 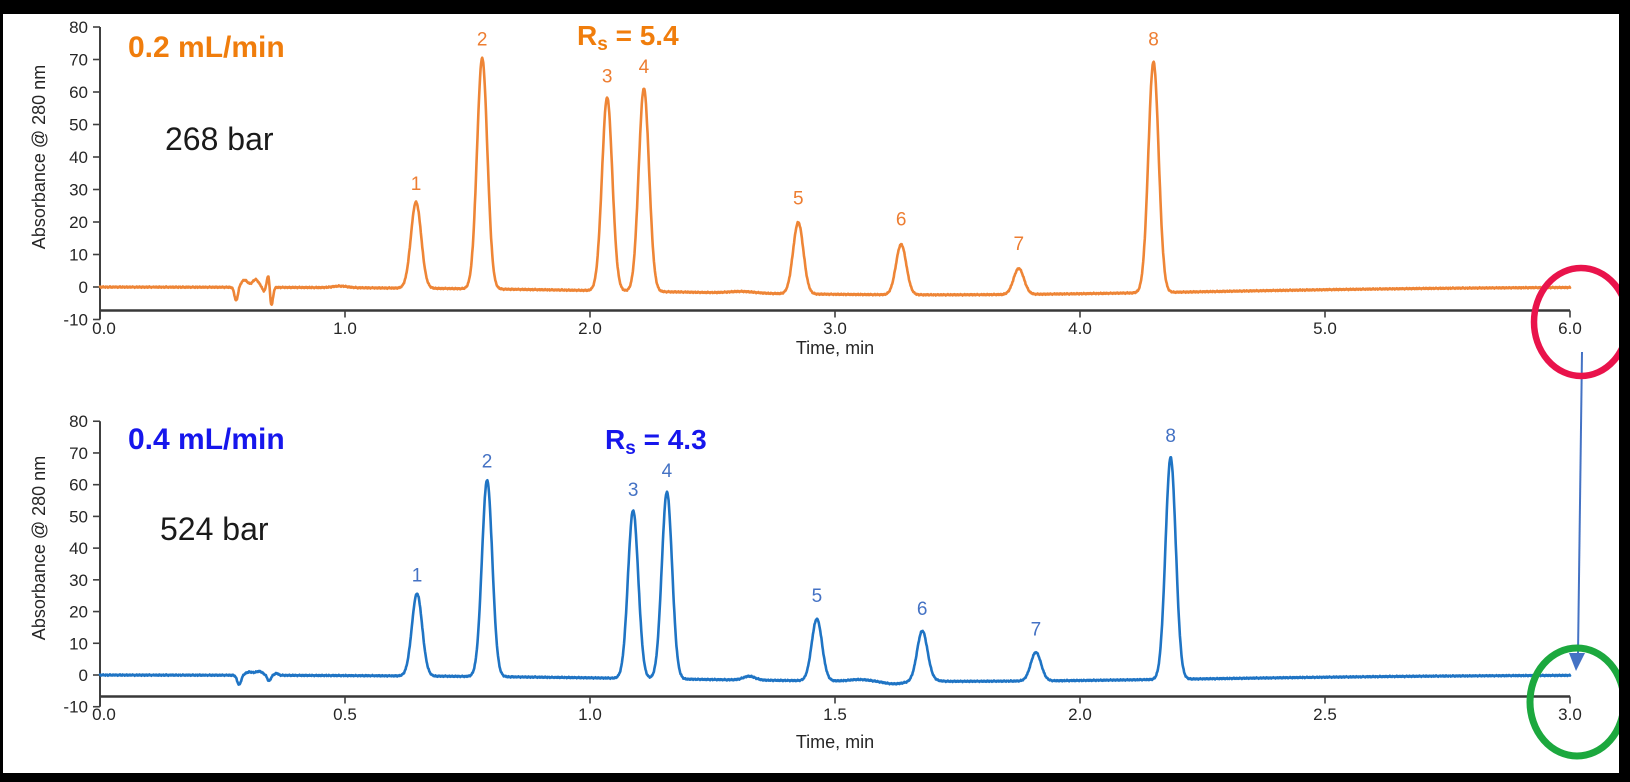 I want to click on resolution-label: Rs = 4.3, so click(x=656, y=441).